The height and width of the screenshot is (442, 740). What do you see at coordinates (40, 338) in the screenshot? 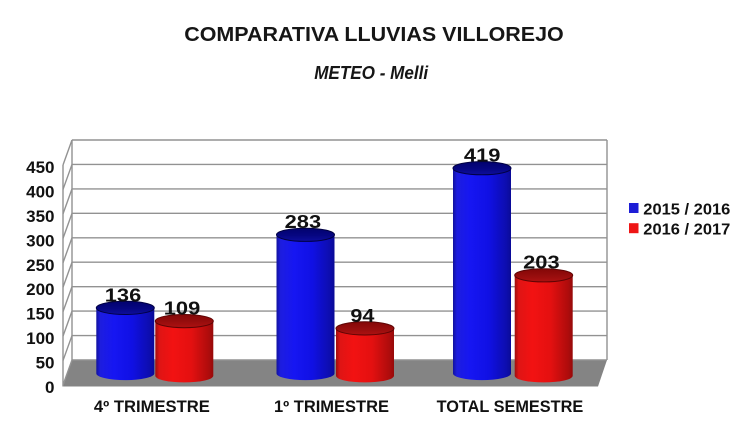
I see `svg-text: 100` at bounding box center [40, 338].